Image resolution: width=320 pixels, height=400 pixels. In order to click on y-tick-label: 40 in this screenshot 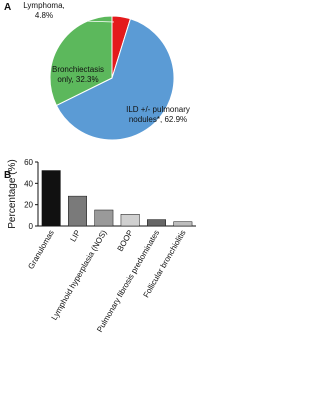, I will do `click(28, 183)`.